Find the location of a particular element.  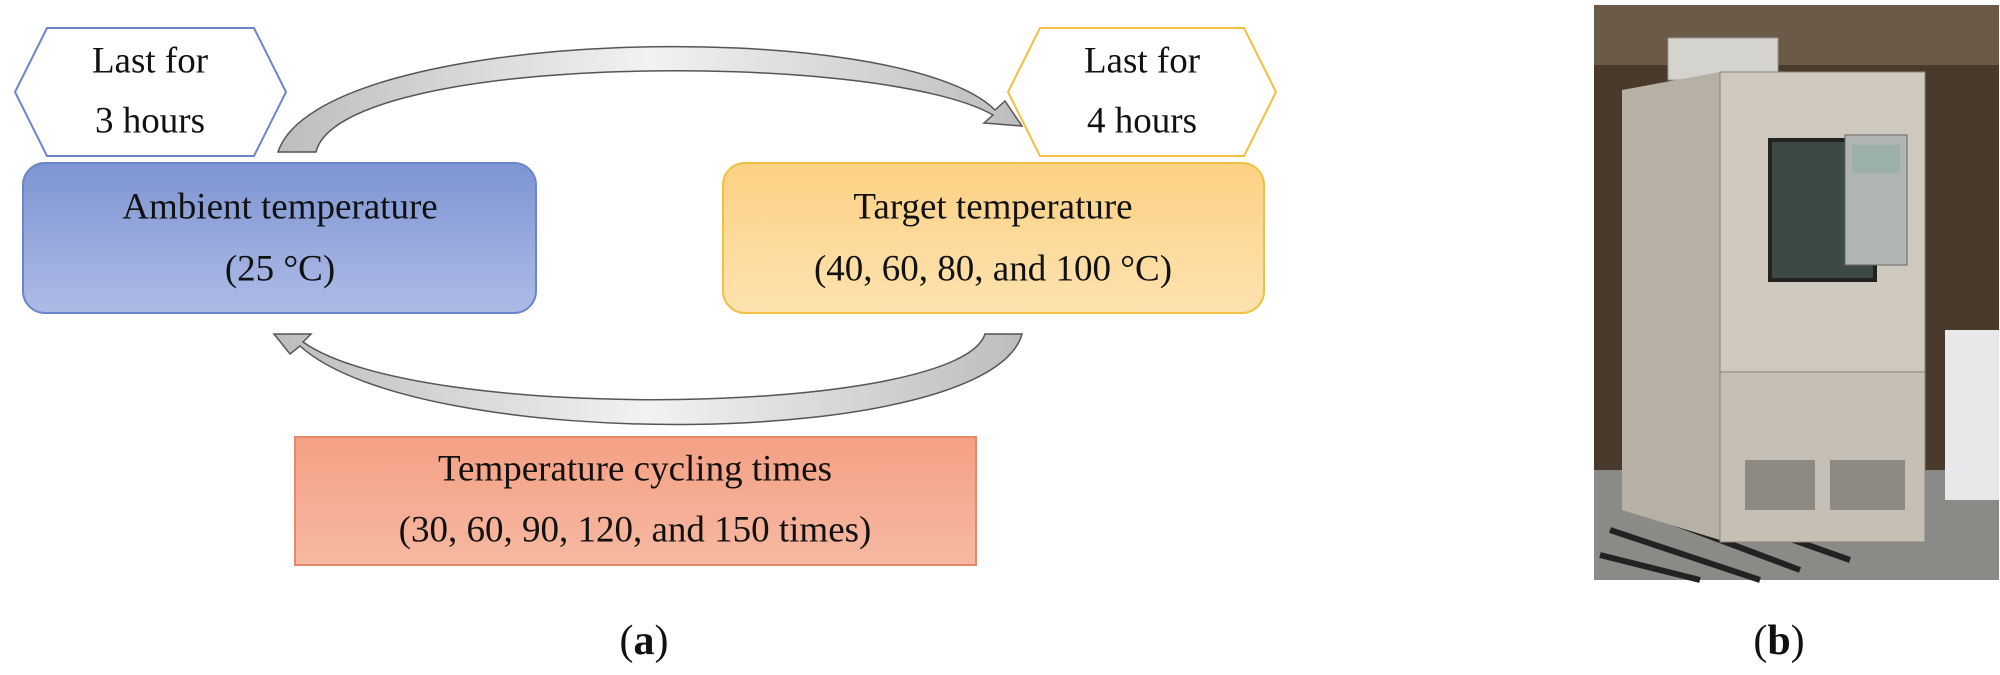

target-box is located at coordinates (993, 238).